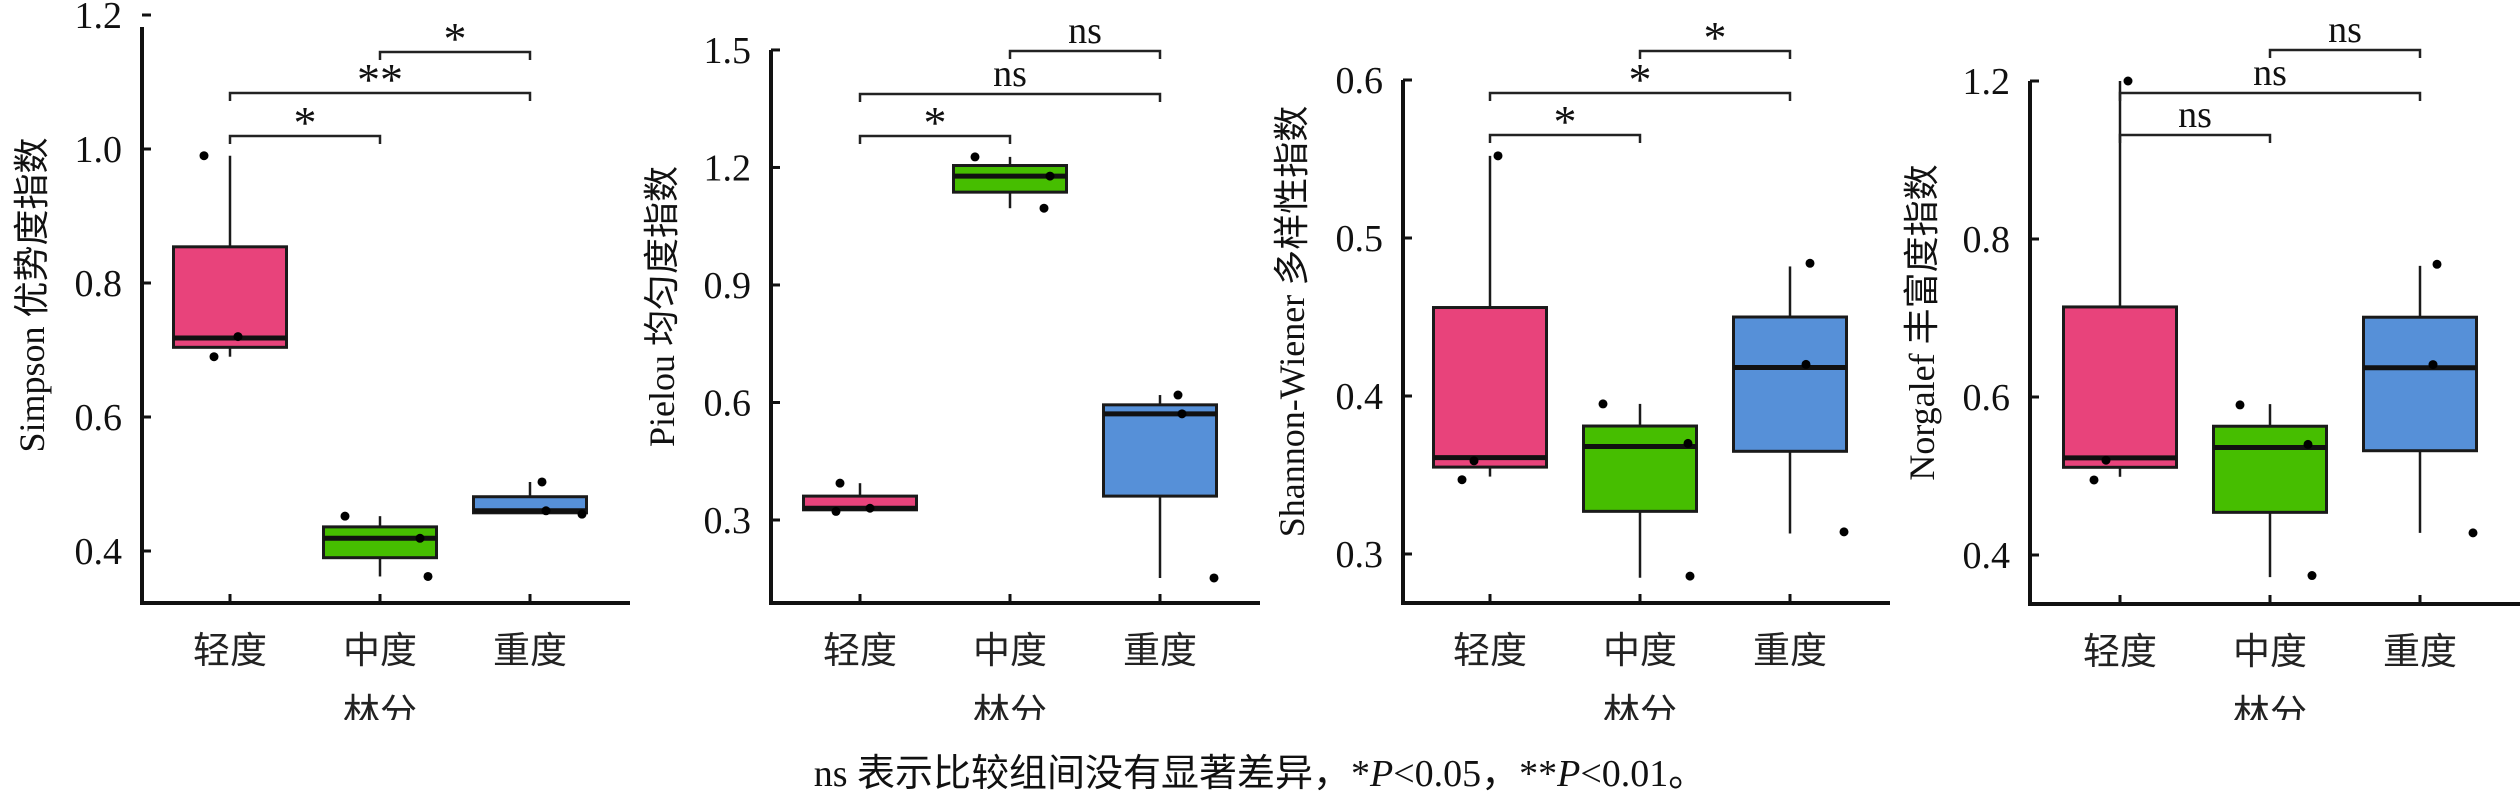  Describe the element at coordinates (1475, 774) in the screenshot. I see `caption-mid: <0.05，**` at that location.